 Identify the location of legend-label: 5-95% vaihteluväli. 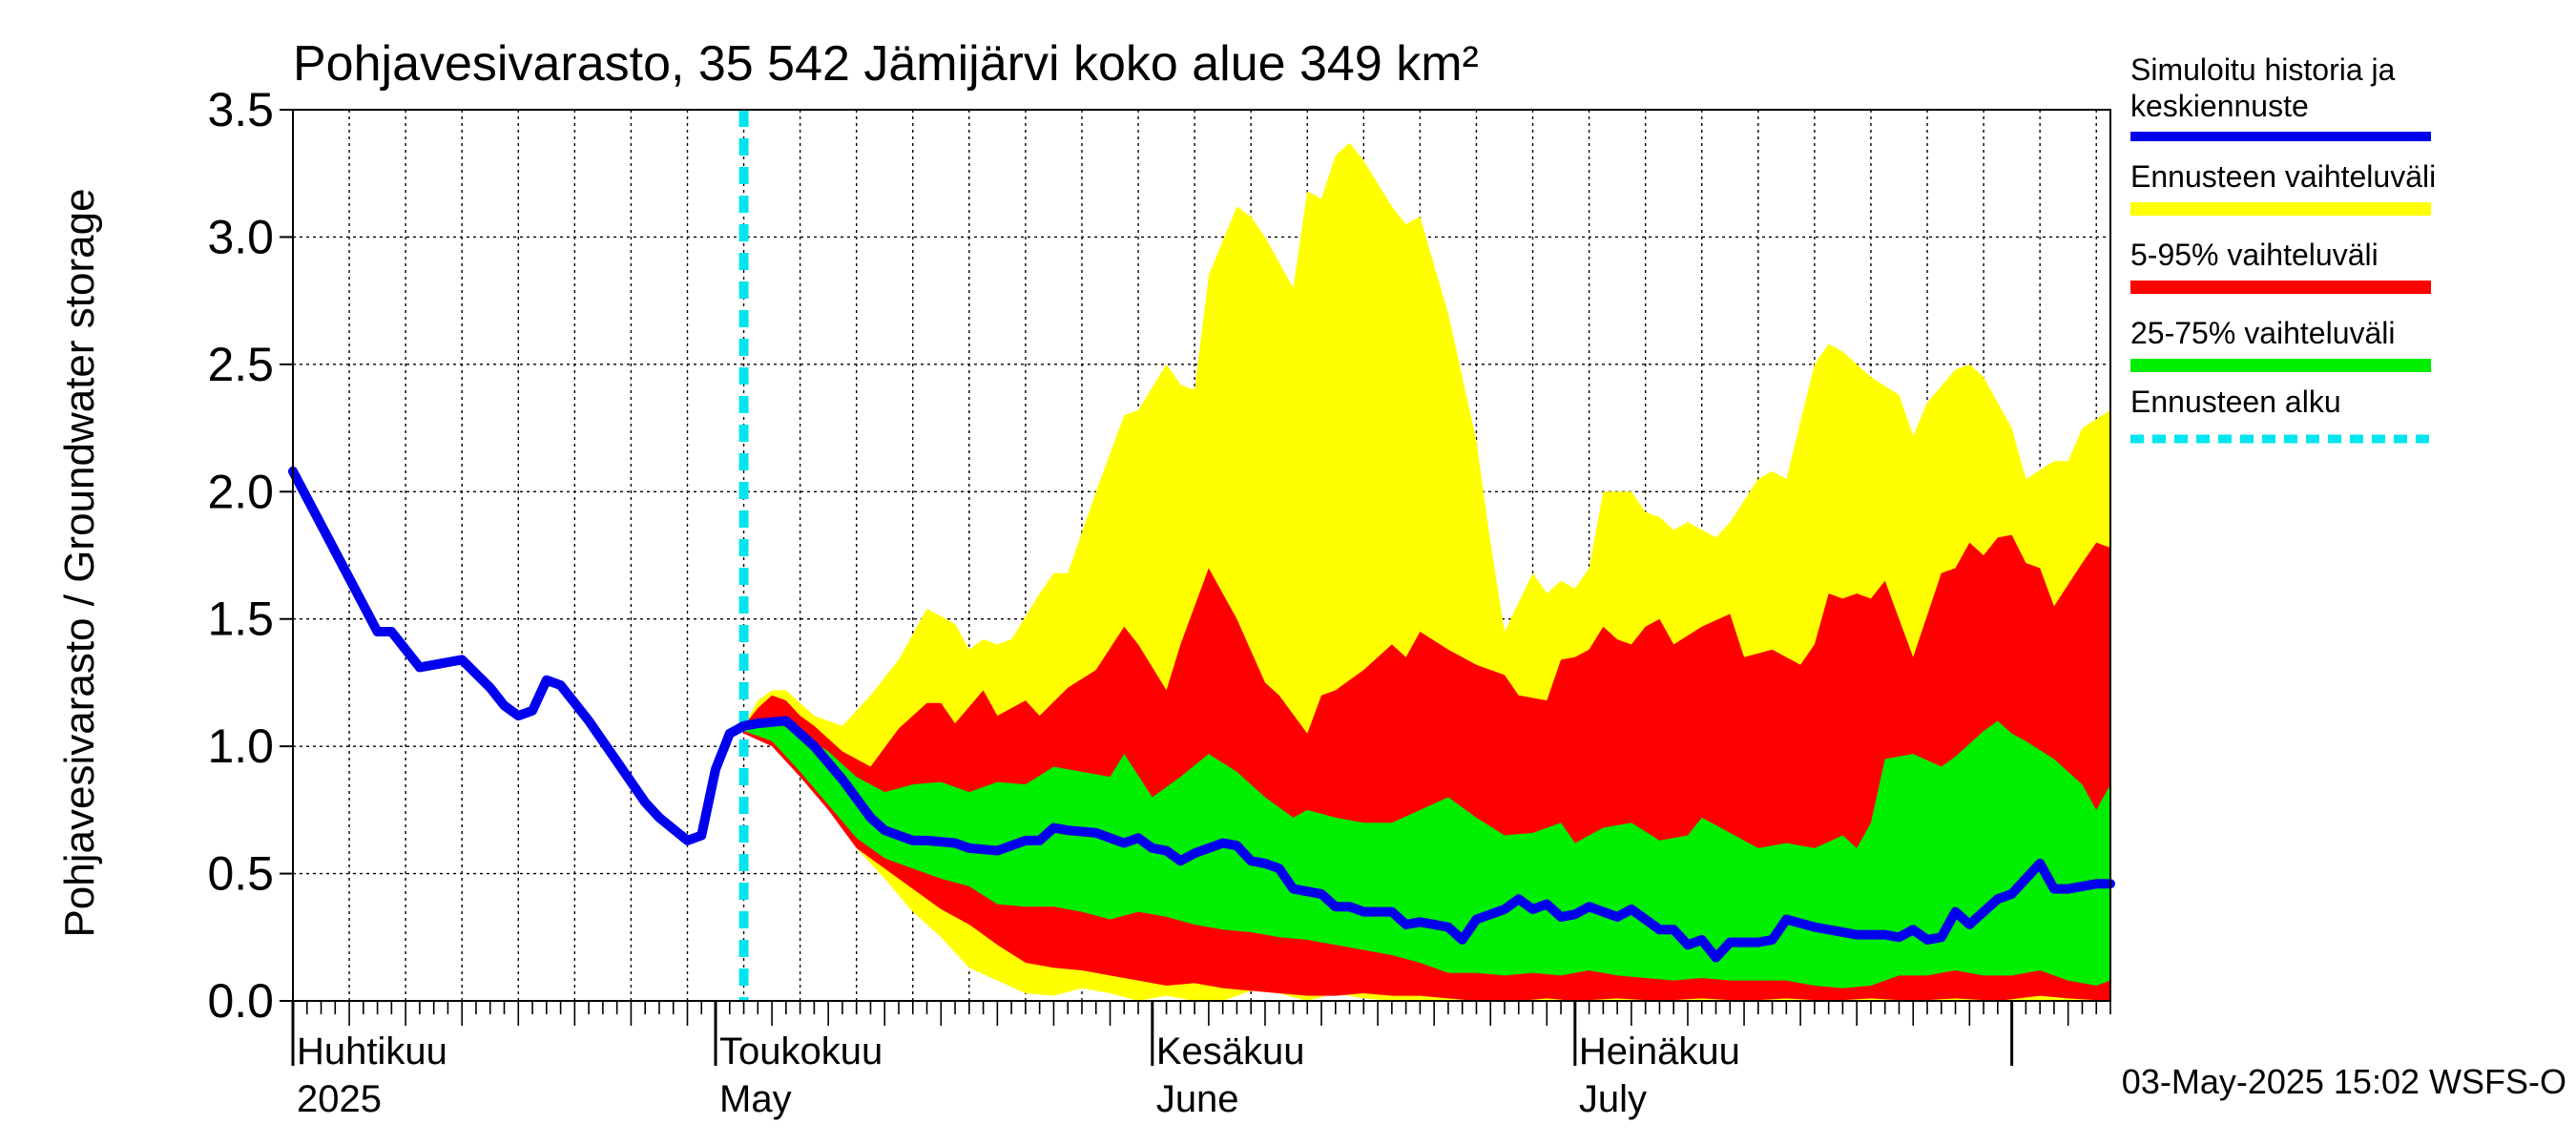
(2254, 255).